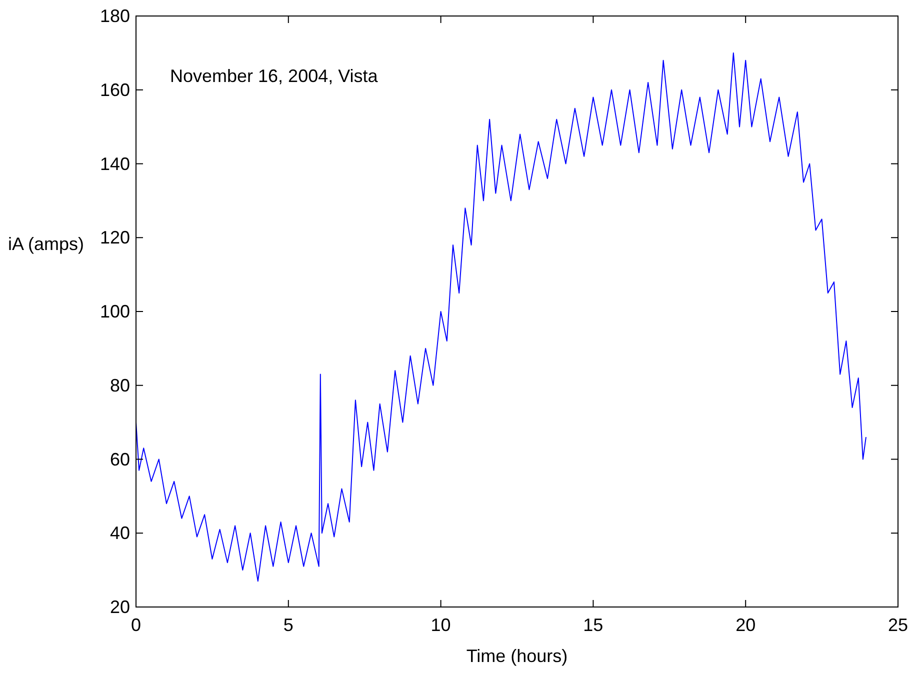 This screenshot has width=919, height=679. I want to click on y-tick-label: 60, so click(120, 459).